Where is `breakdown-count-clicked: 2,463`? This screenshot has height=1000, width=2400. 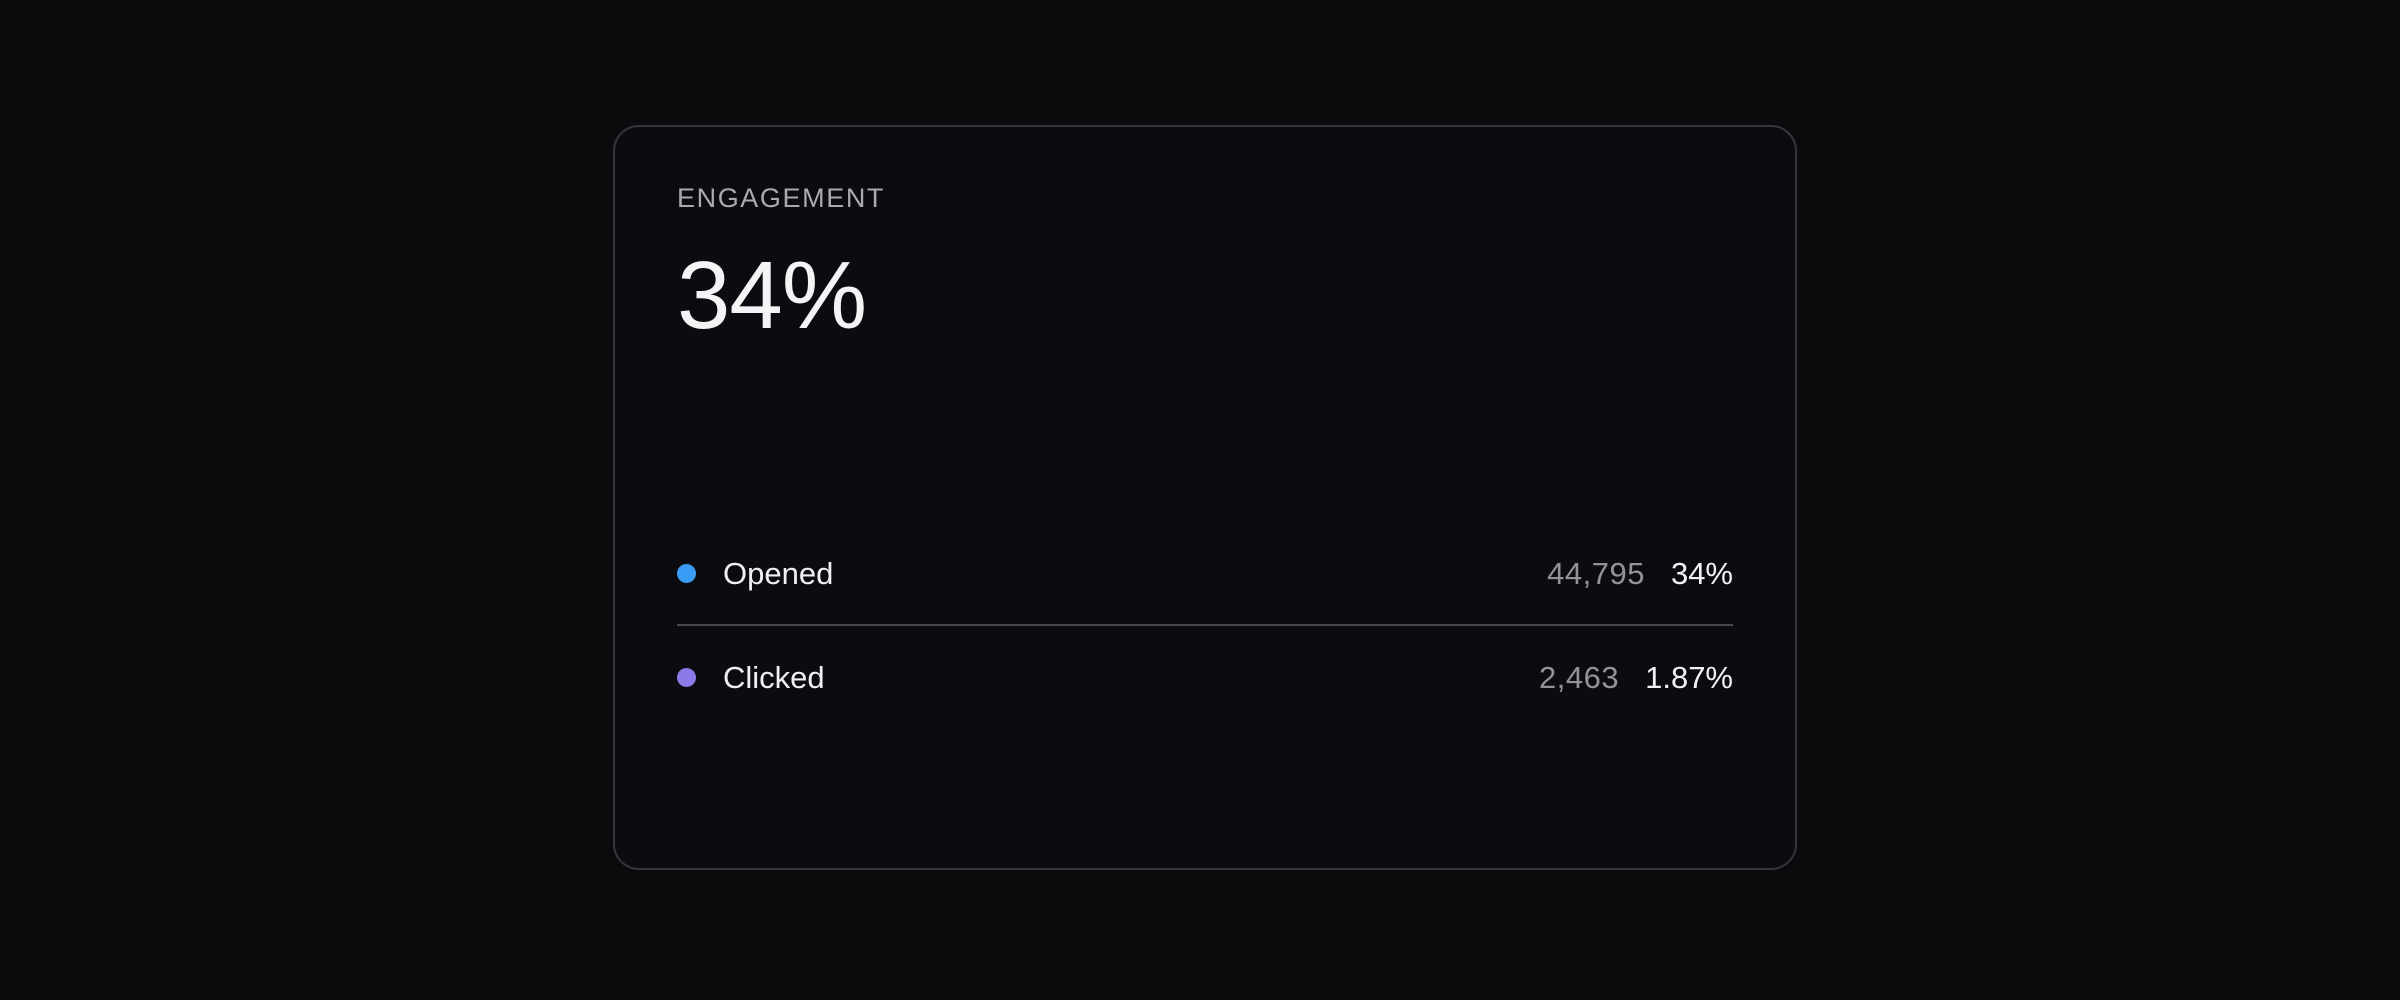 breakdown-count-clicked: 2,463 is located at coordinates (1579, 677).